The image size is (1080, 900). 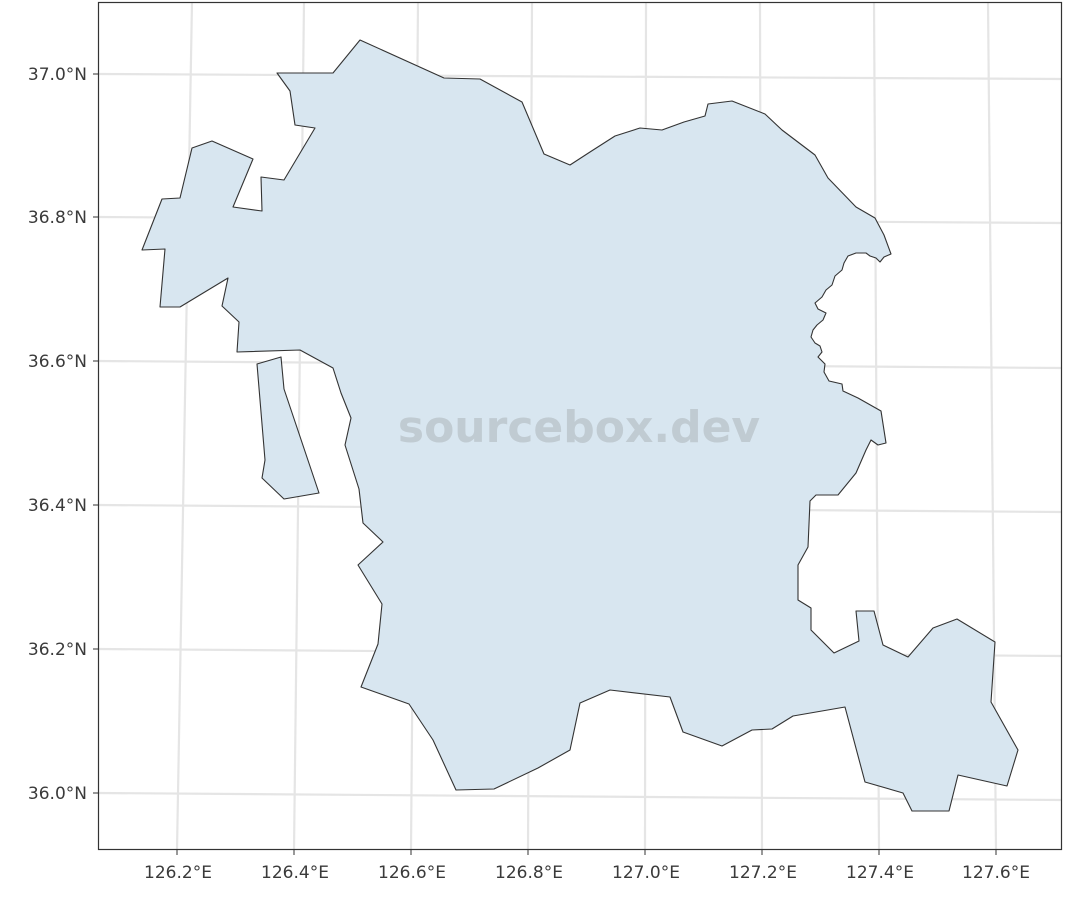 What do you see at coordinates (996, 873) in the screenshot?
I see `x-tick-label: 127.6°E` at bounding box center [996, 873].